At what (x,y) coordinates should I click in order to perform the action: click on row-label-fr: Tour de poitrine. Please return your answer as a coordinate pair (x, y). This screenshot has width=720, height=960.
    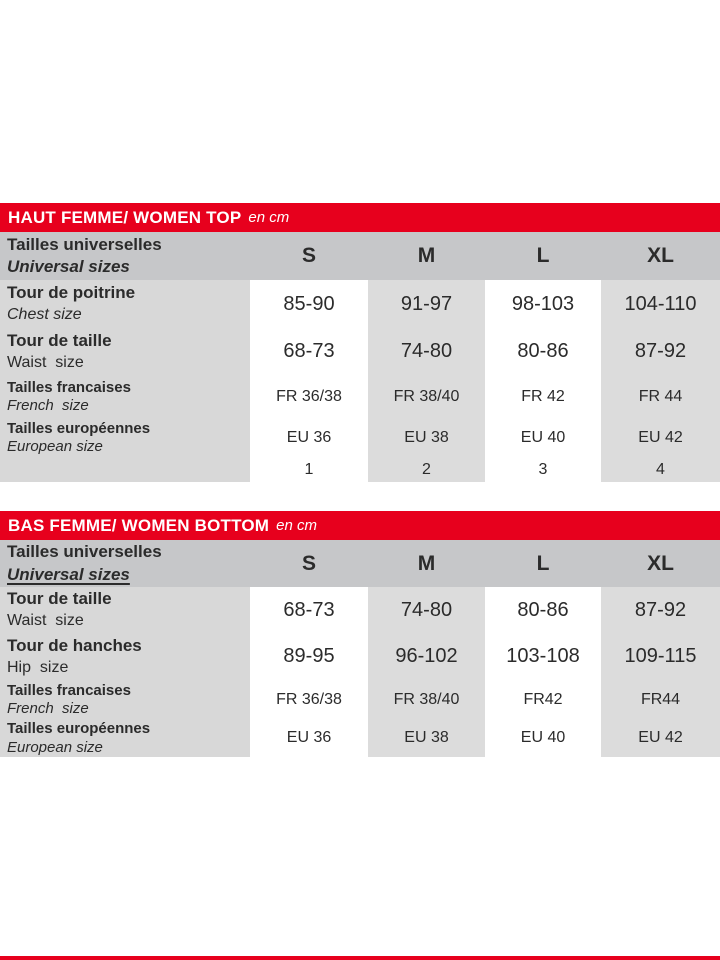
    Looking at the image, I should click on (71, 293).